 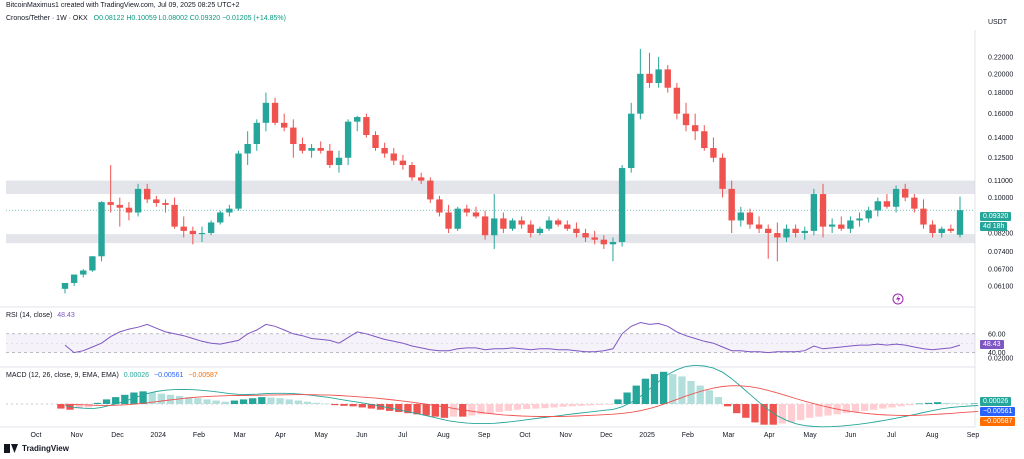 I want to click on tradingview-logo: TradingView, so click(x=36, y=448).